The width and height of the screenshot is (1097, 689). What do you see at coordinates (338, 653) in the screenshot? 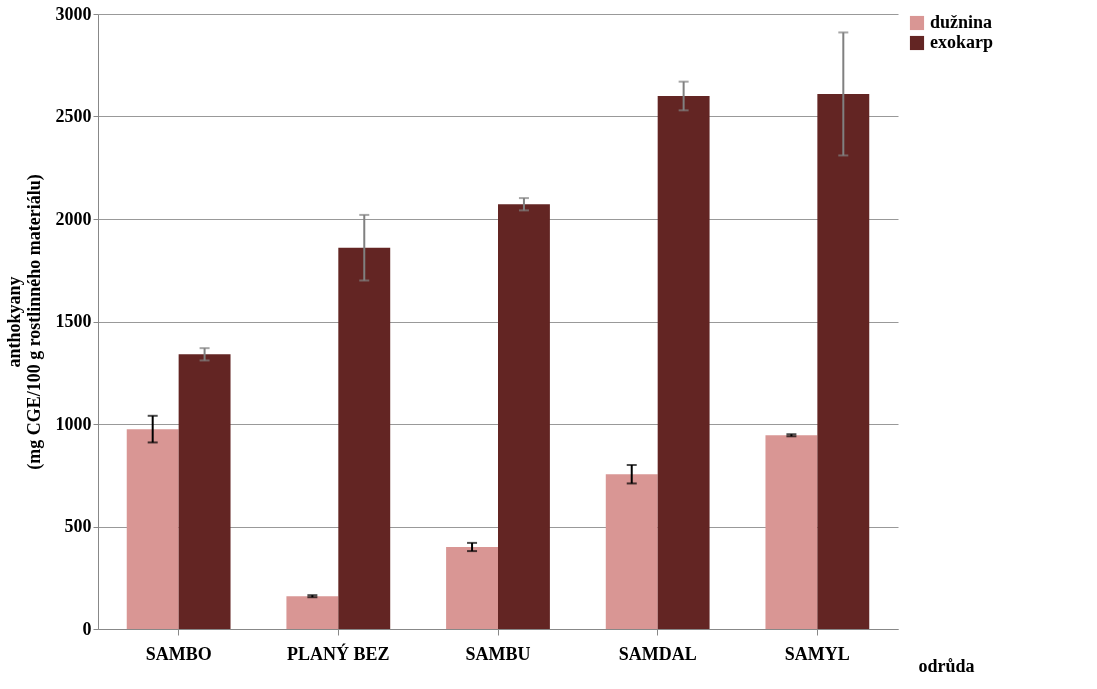
I see `x-tick-label: PLANÝ BEZ` at bounding box center [338, 653].